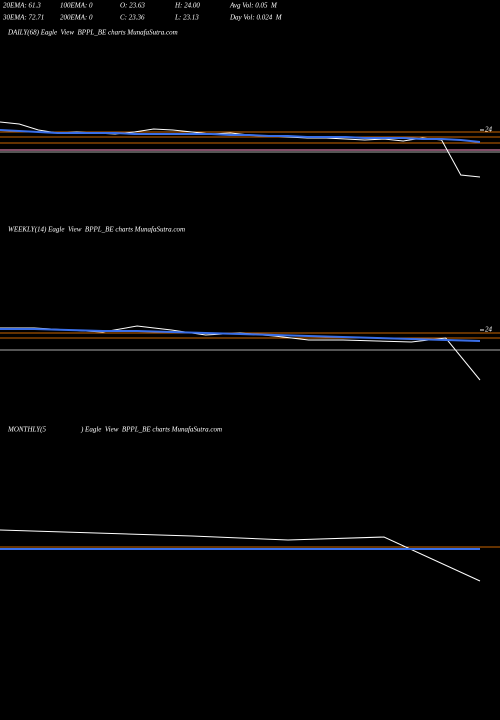  Describe the element at coordinates (22, 6) in the screenshot. I see `indicator-label: 20EMA: 61.3` at that location.